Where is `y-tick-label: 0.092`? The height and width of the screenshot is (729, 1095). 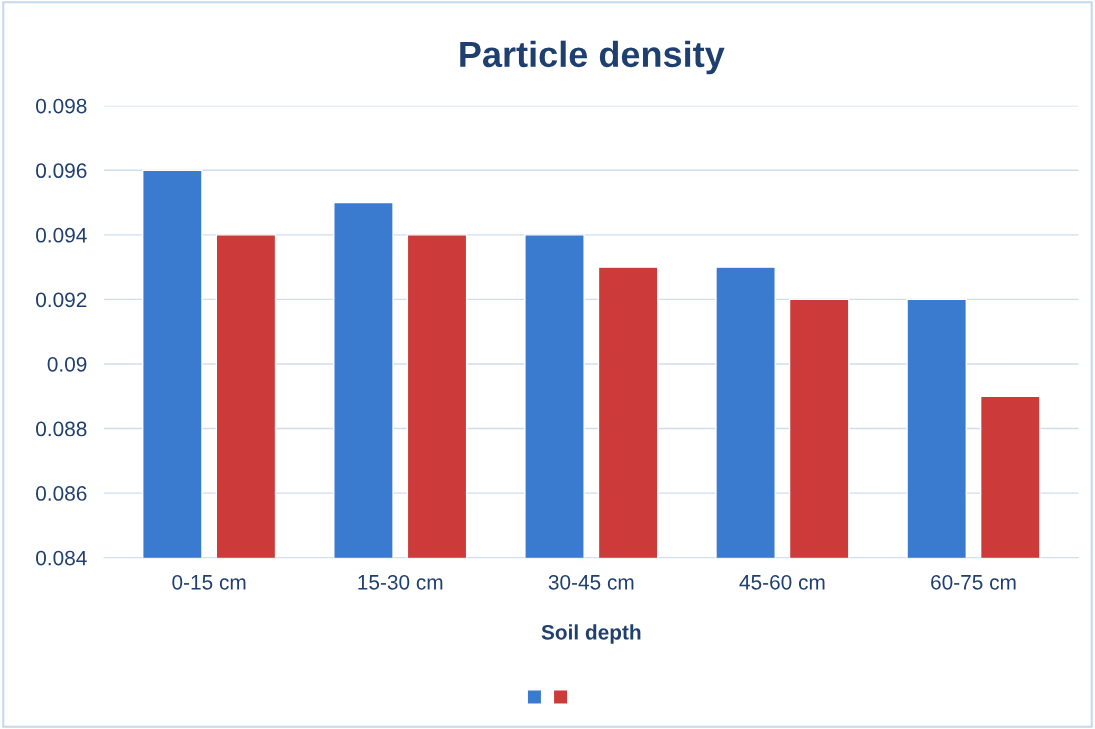
y-tick-label: 0.092 is located at coordinates (61, 300).